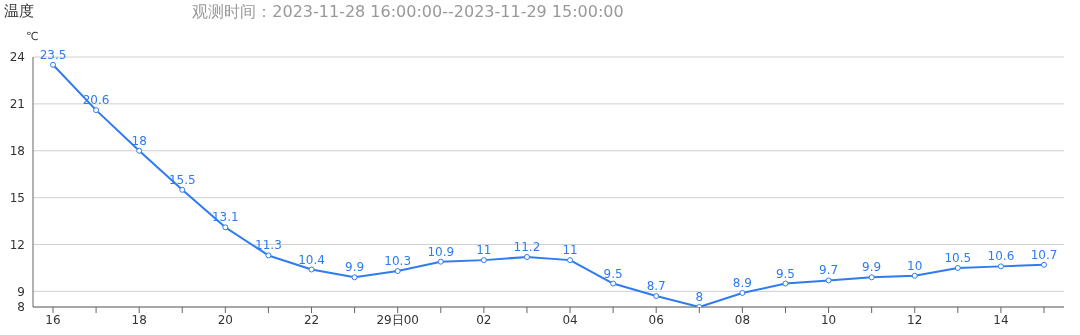 The image size is (1080, 335). Describe the element at coordinates (915, 319) in the screenshot. I see `x-tick-label: 12` at that location.